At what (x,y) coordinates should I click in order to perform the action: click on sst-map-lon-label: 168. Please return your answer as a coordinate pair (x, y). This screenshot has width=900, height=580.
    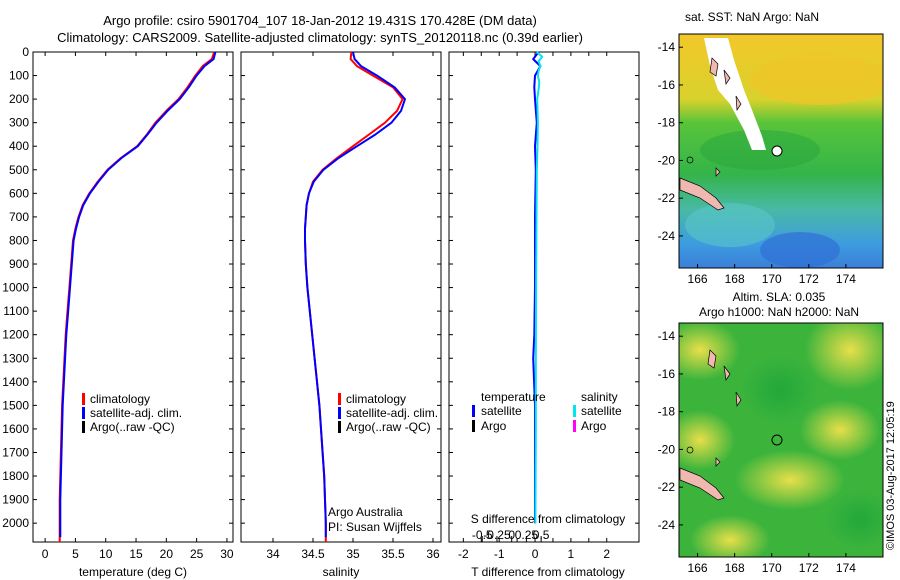
    Looking at the image, I should click on (735, 279).